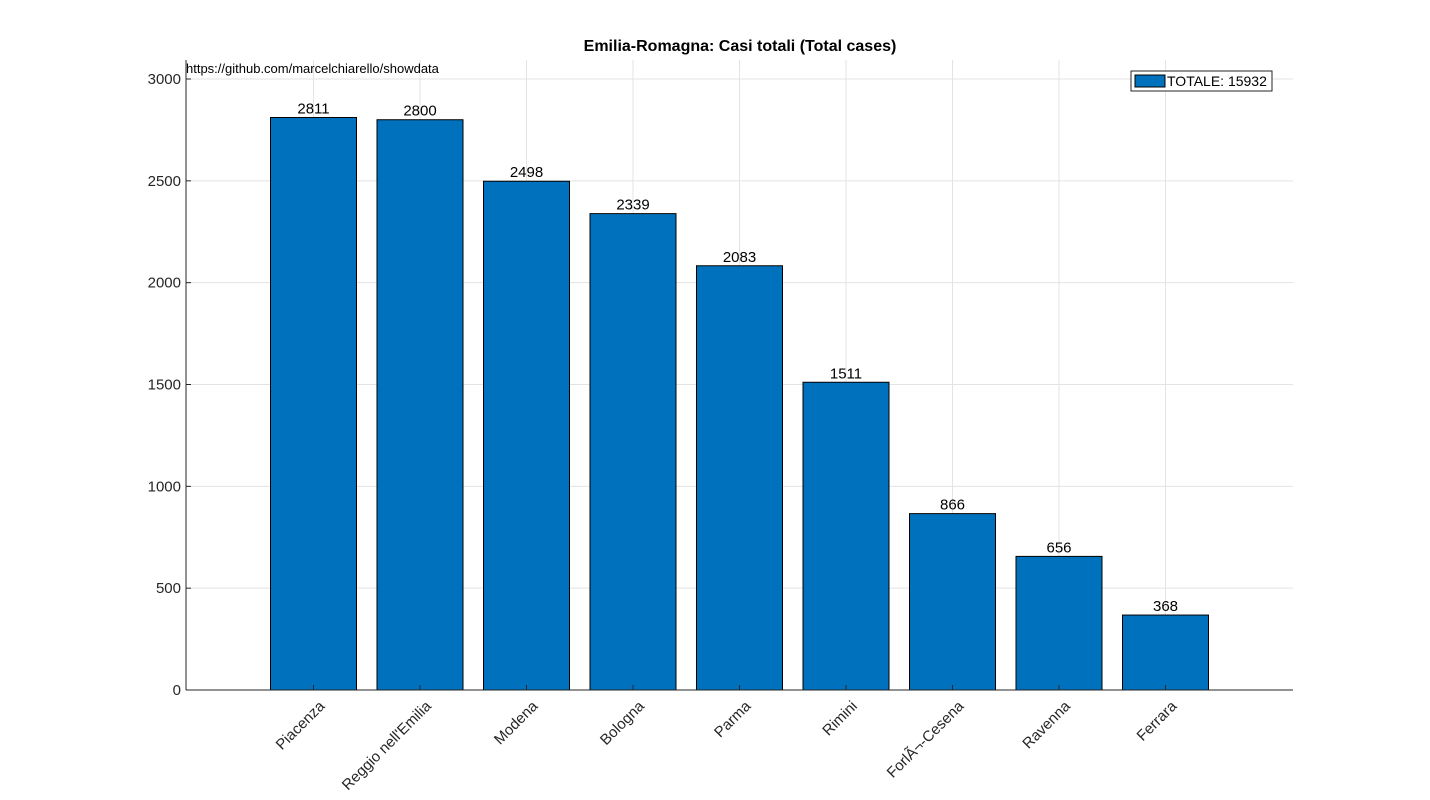 The height and width of the screenshot is (800, 1430). Describe the element at coordinates (733, 719) in the screenshot. I see `x-tick-label: Parma` at that location.